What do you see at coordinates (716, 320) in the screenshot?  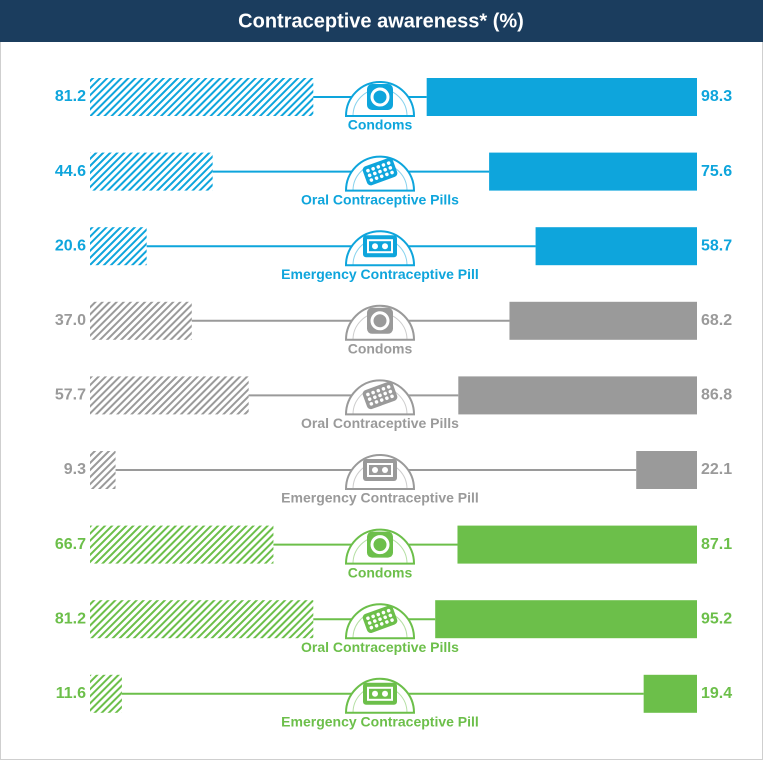 I see `right-value-label: 68.2` at bounding box center [716, 320].